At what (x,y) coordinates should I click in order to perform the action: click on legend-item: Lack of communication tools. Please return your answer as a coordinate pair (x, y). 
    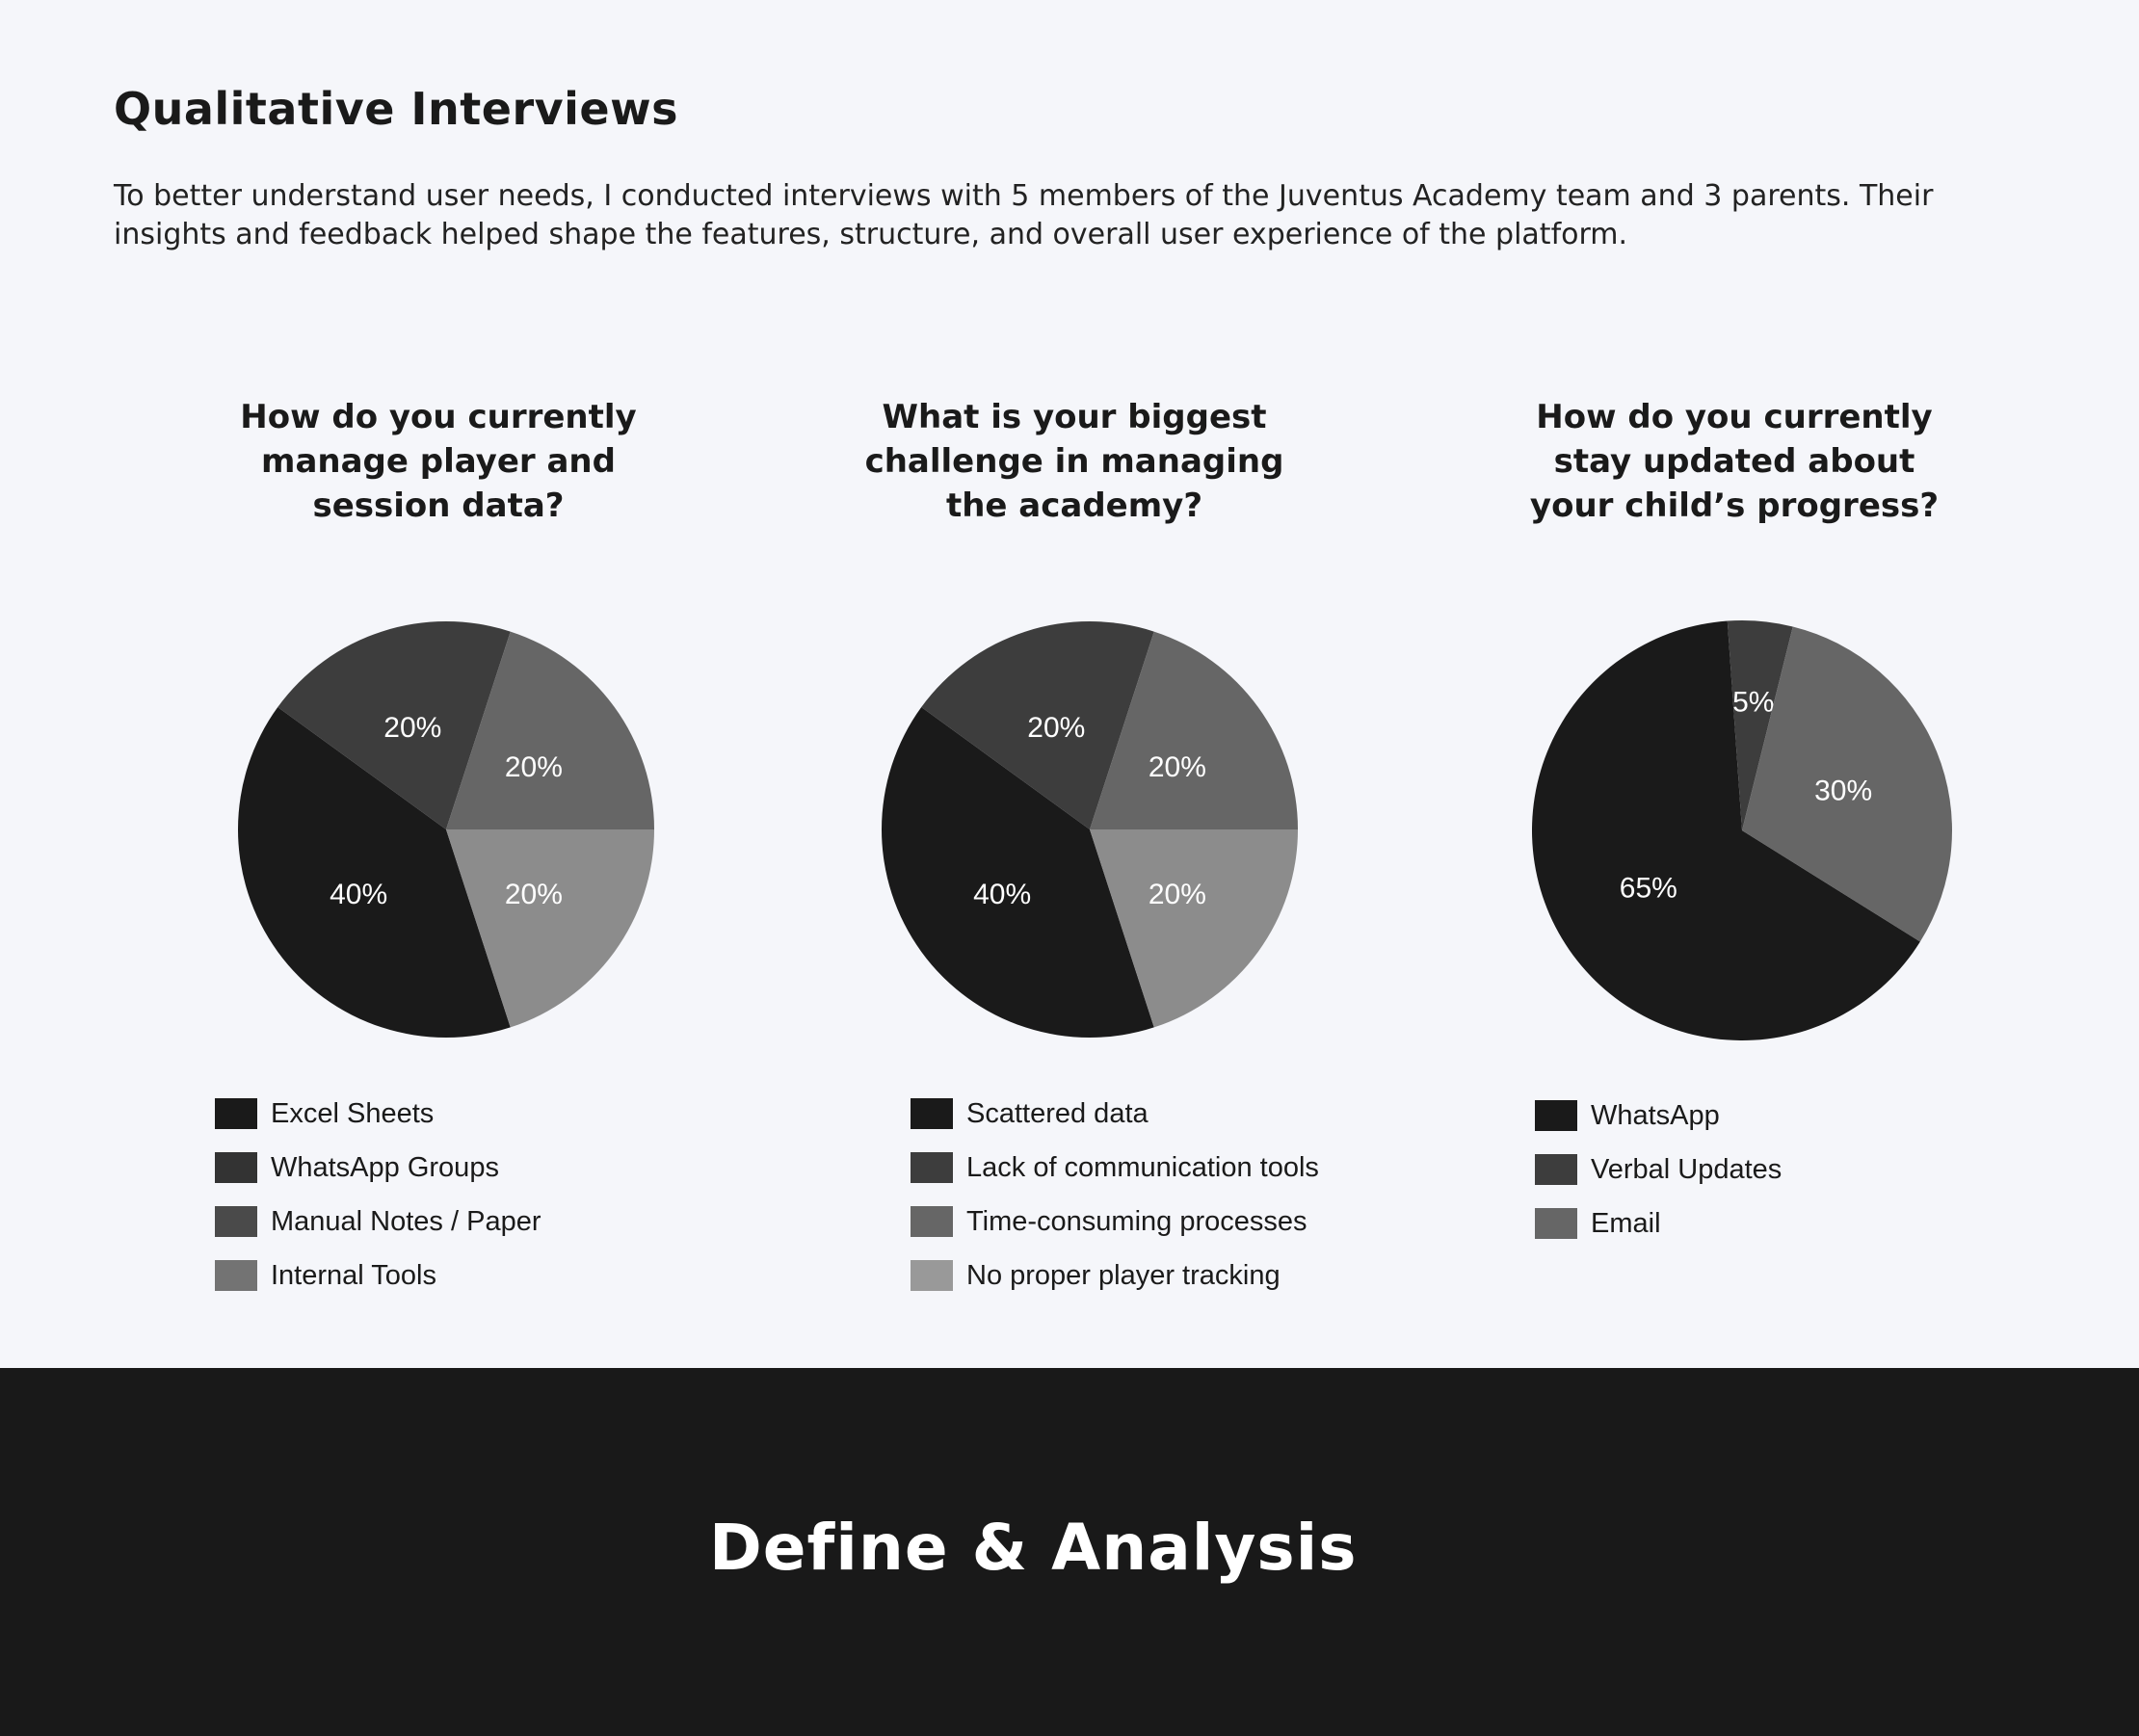
    Looking at the image, I should click on (1115, 1168).